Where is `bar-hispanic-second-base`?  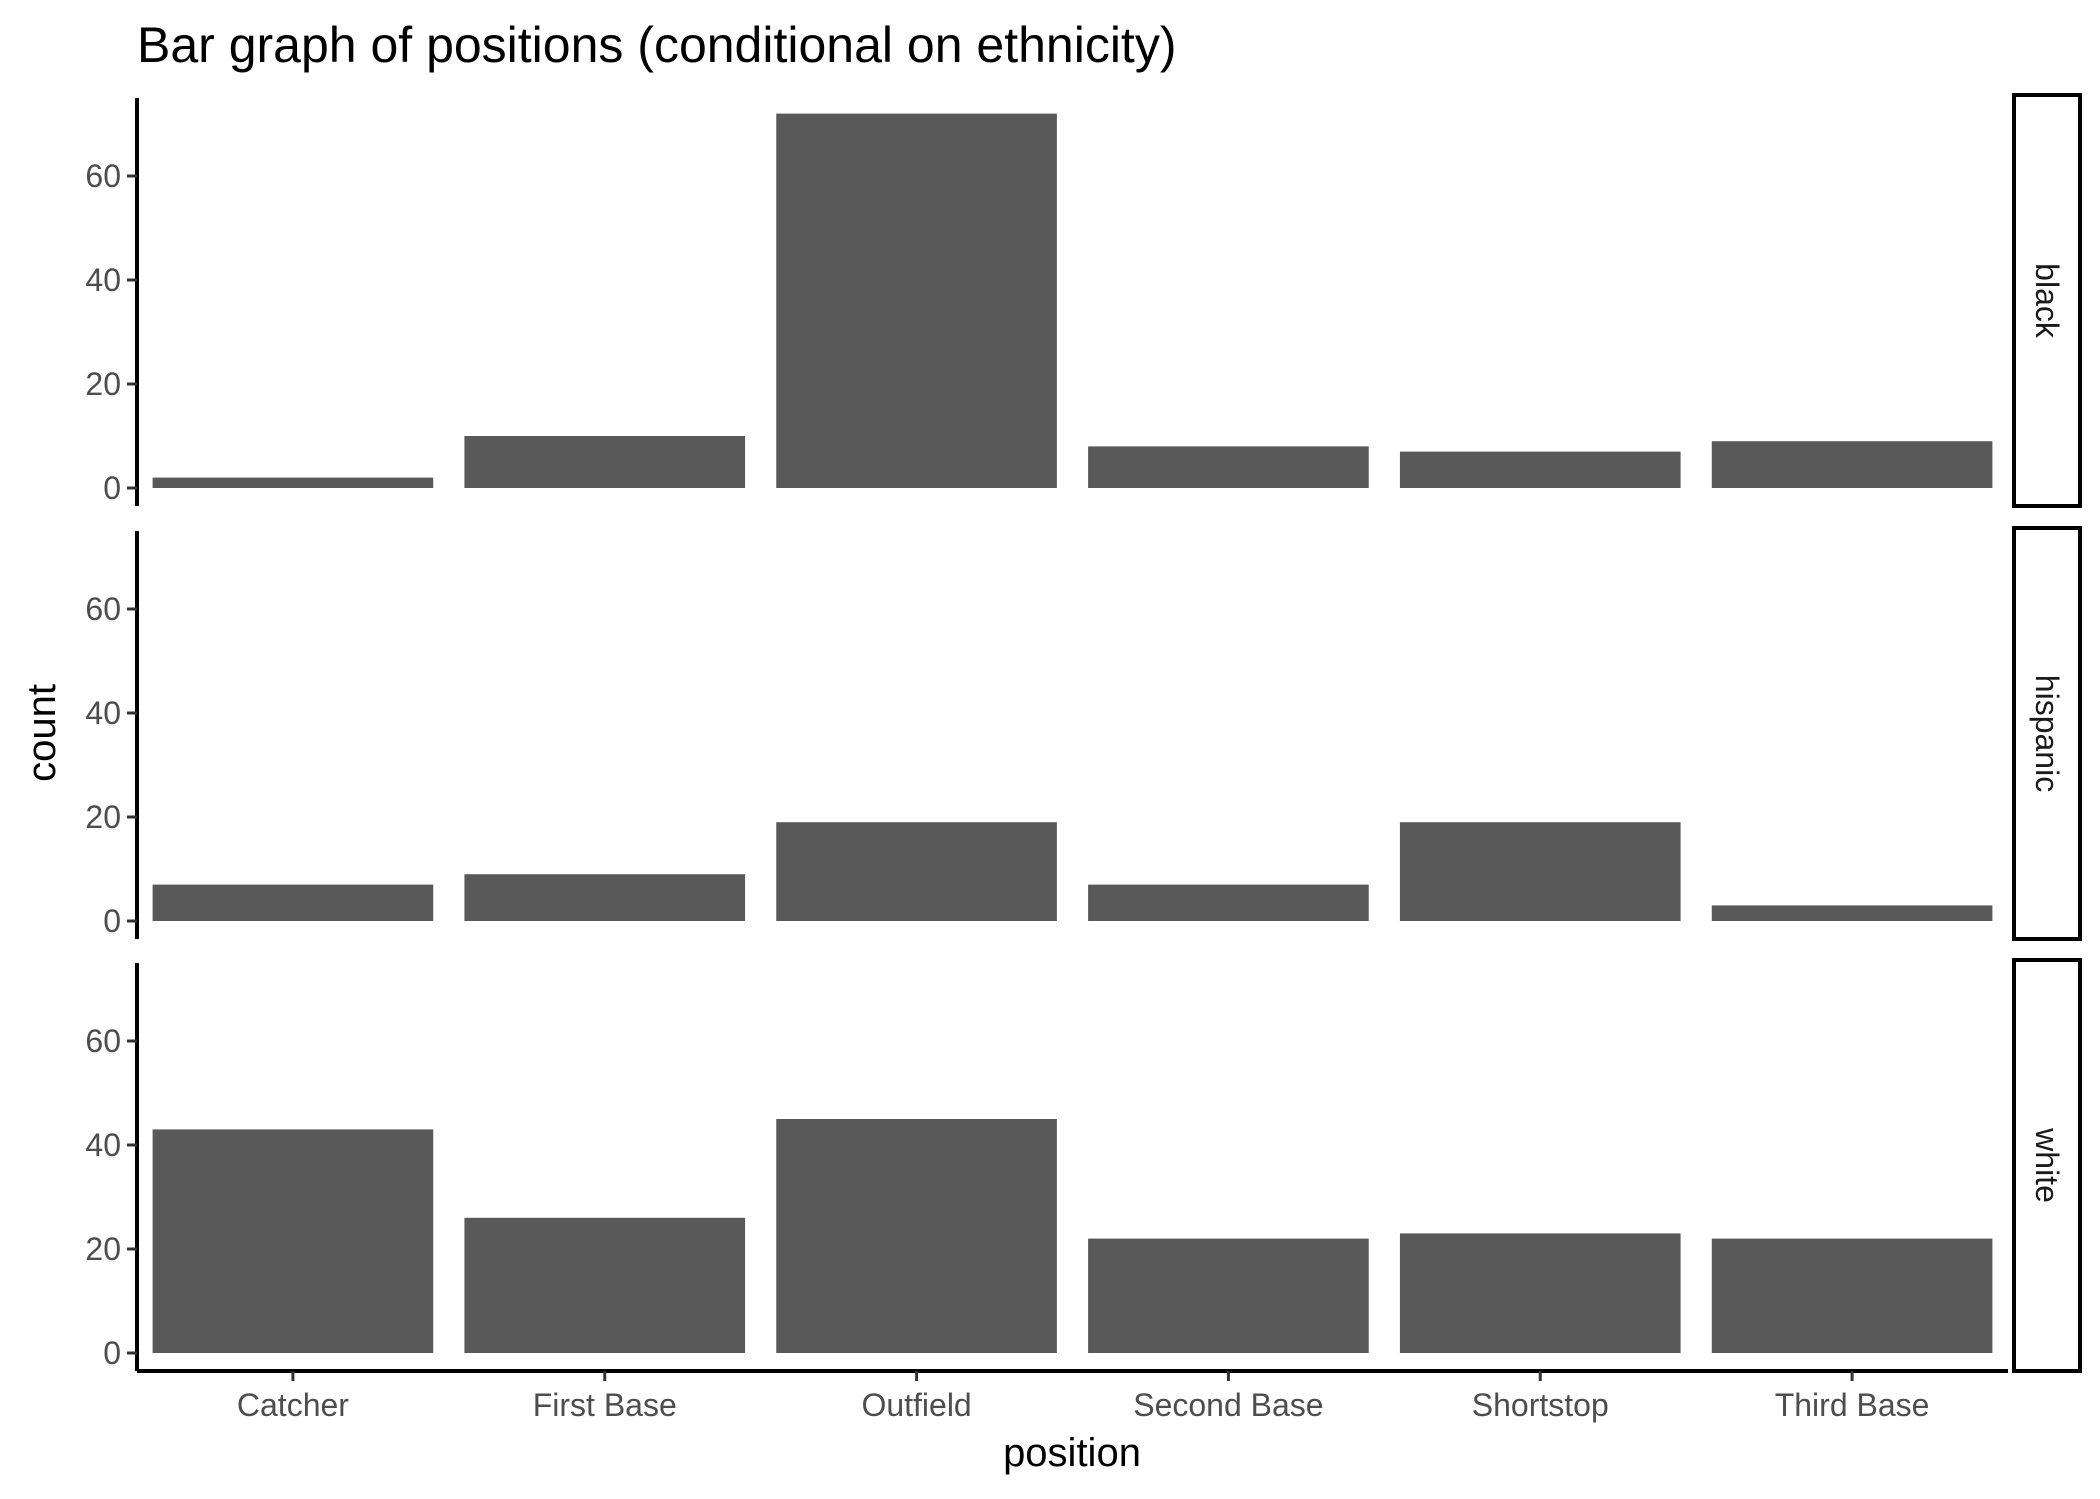
bar-hispanic-second-base is located at coordinates (1228, 902).